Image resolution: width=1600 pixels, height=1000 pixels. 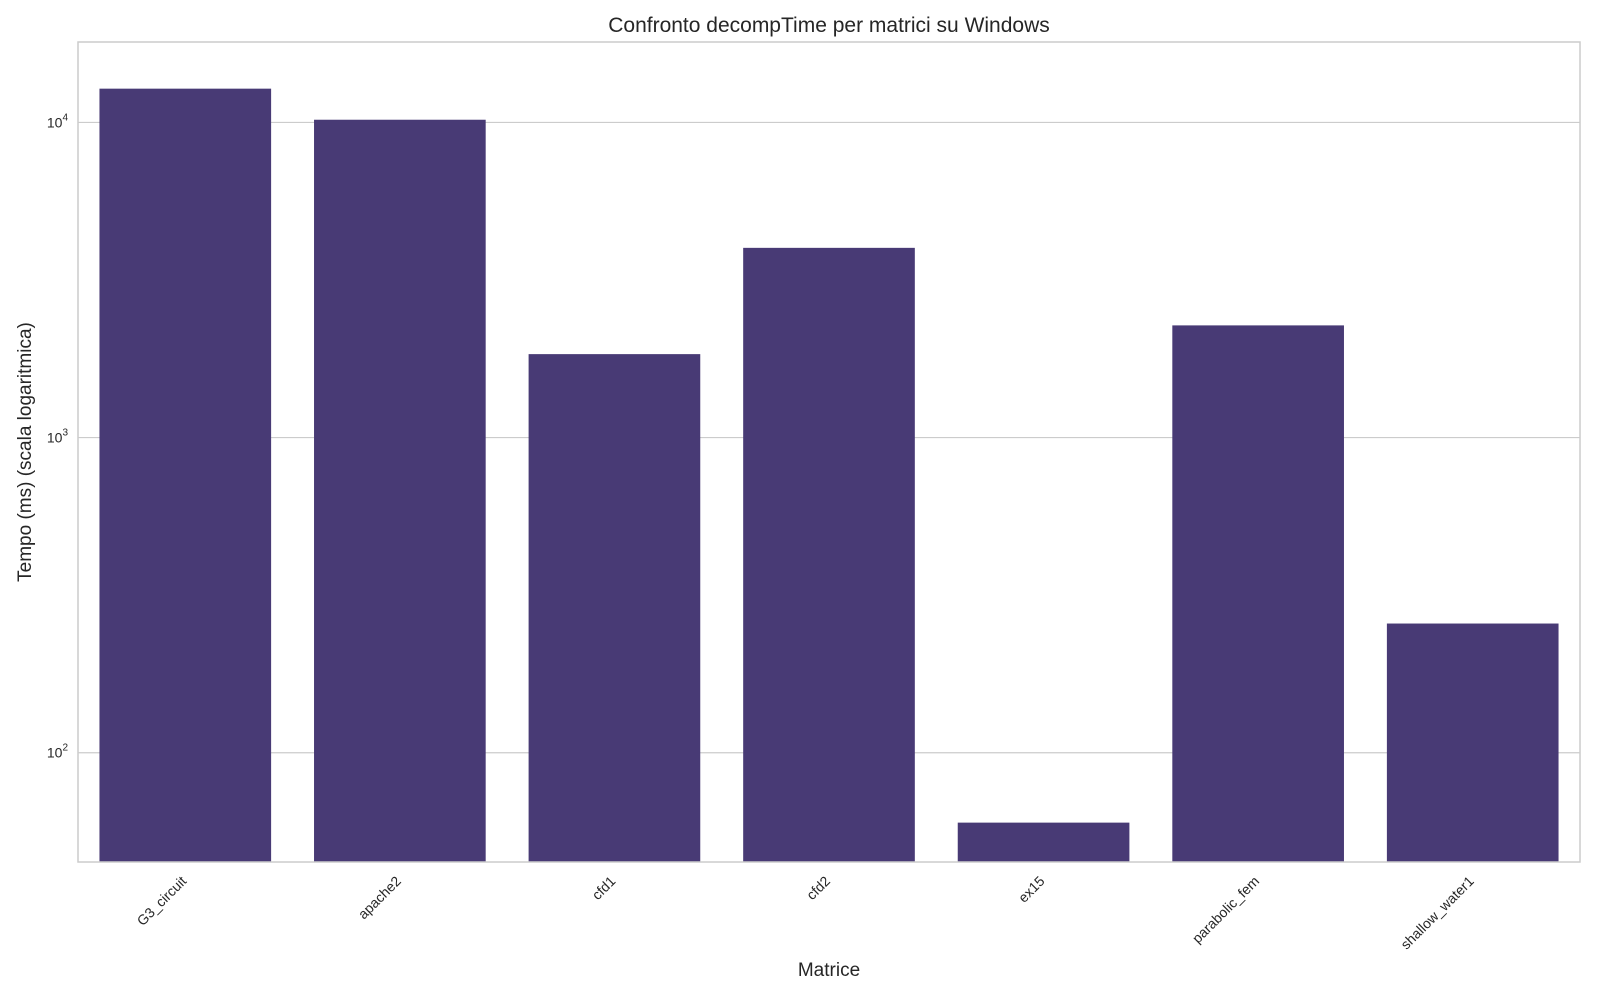 What do you see at coordinates (1225, 909) in the screenshot?
I see `x-tick-label: parabolic_fem` at bounding box center [1225, 909].